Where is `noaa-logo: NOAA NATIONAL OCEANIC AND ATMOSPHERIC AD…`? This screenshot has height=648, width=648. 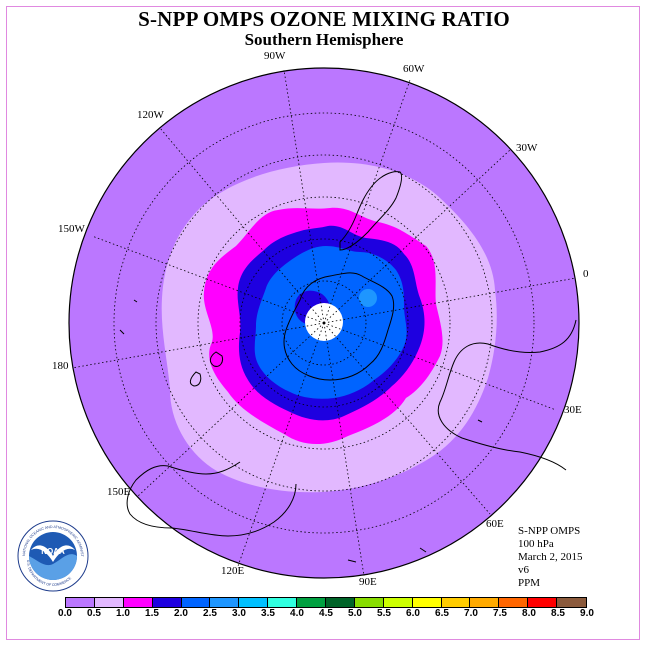
noaa-logo: NOAA NATIONAL OCEANIC AND ATMOSPHERIC AD… is located at coordinates (53, 556).